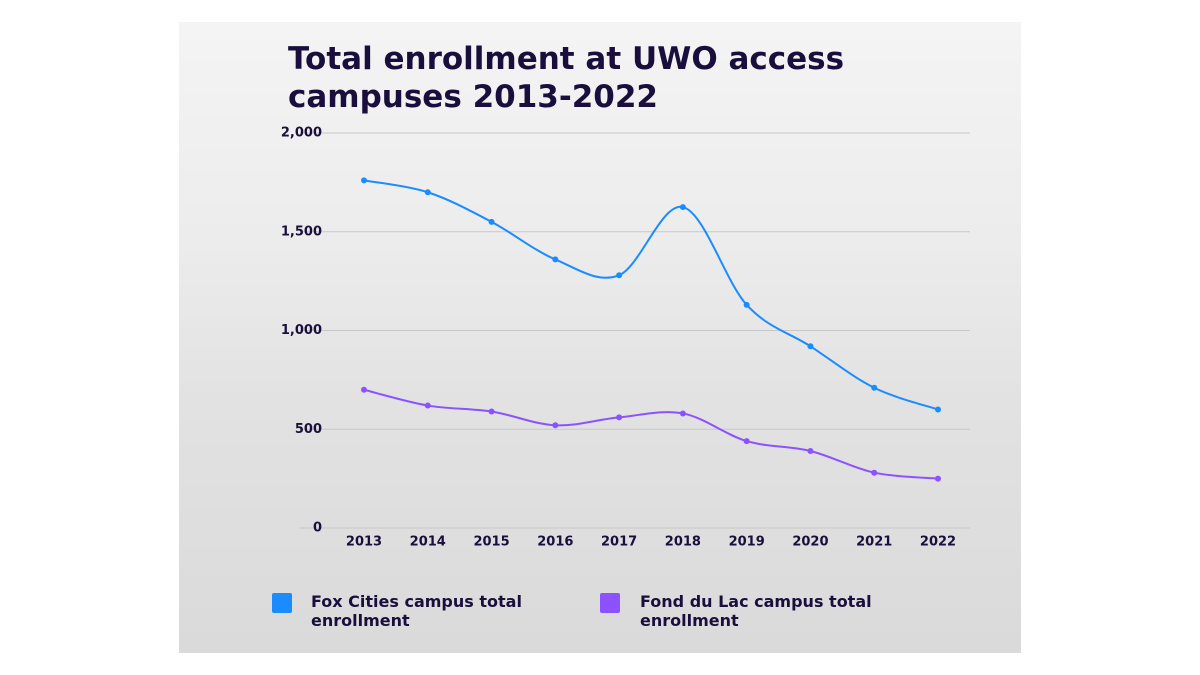 The height and width of the screenshot is (675, 1200). What do you see at coordinates (308, 429) in the screenshot?
I see `y-tick-label: 500` at bounding box center [308, 429].